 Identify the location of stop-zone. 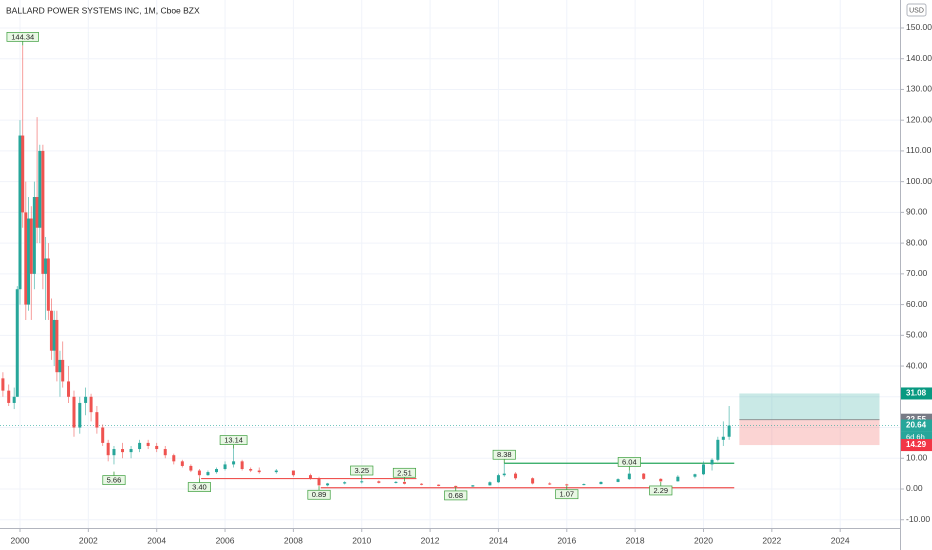
(809, 432).